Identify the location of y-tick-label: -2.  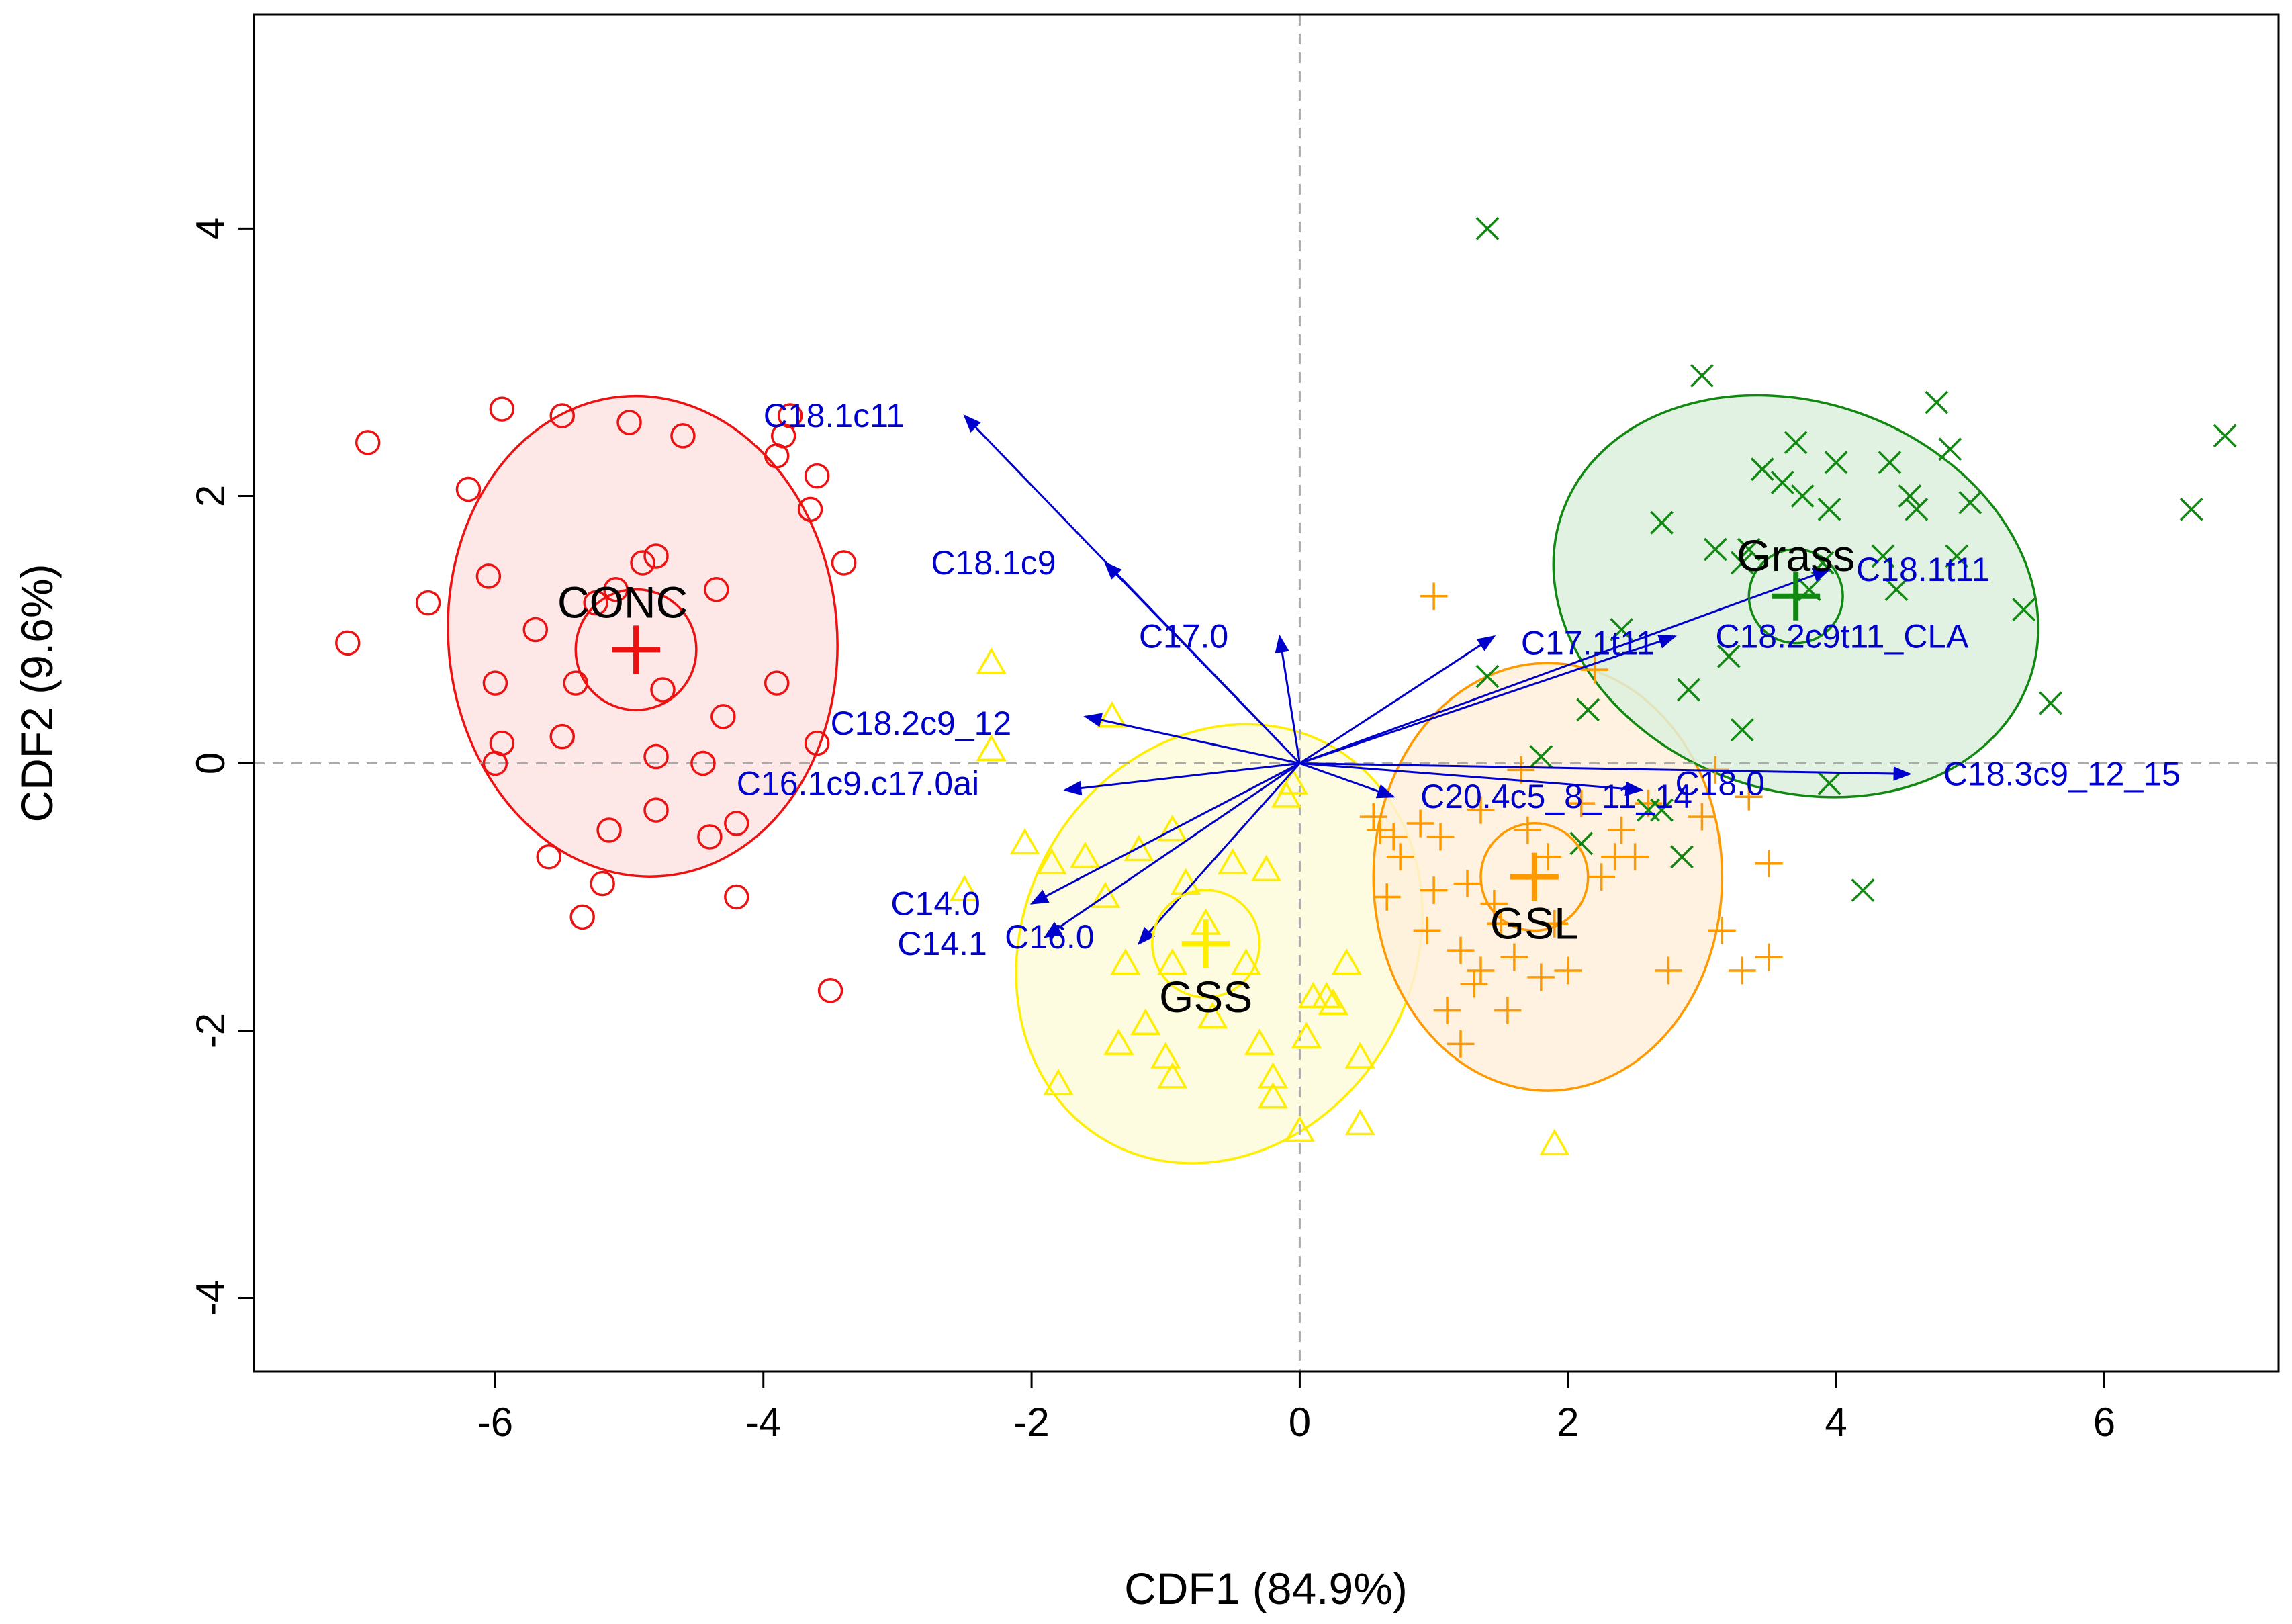
(210, 1030).